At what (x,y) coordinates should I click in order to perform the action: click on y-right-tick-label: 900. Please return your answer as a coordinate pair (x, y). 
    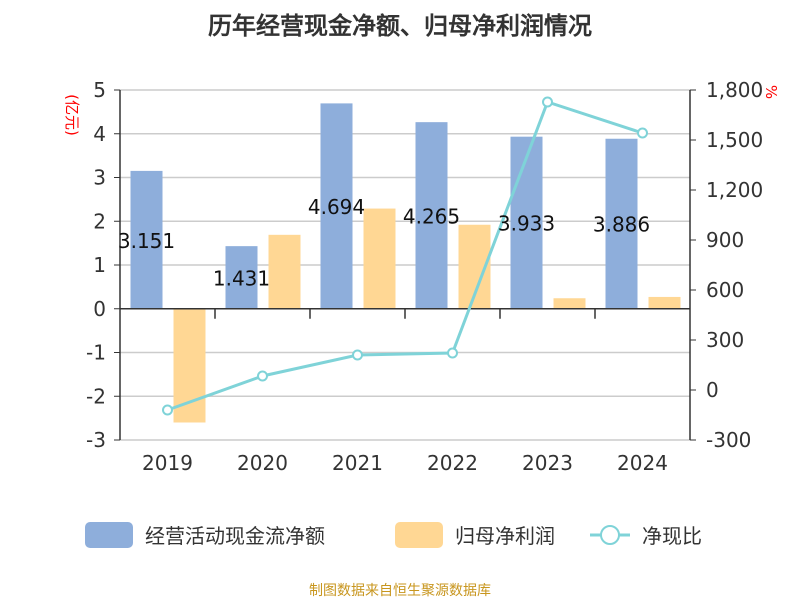
    Looking at the image, I should click on (725, 240).